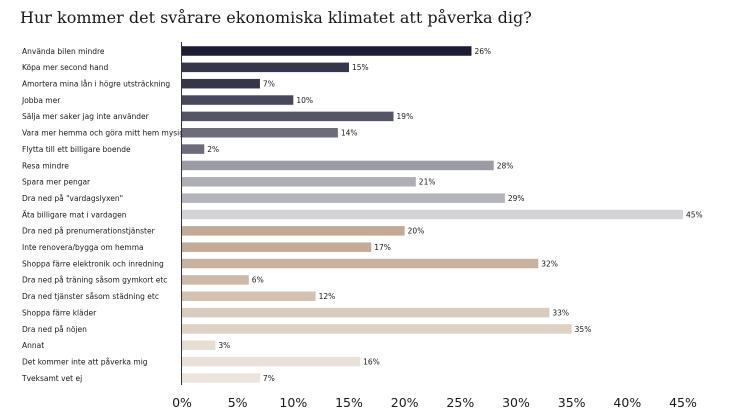  I want to click on x-tick-label: 45%, so click(683, 402).